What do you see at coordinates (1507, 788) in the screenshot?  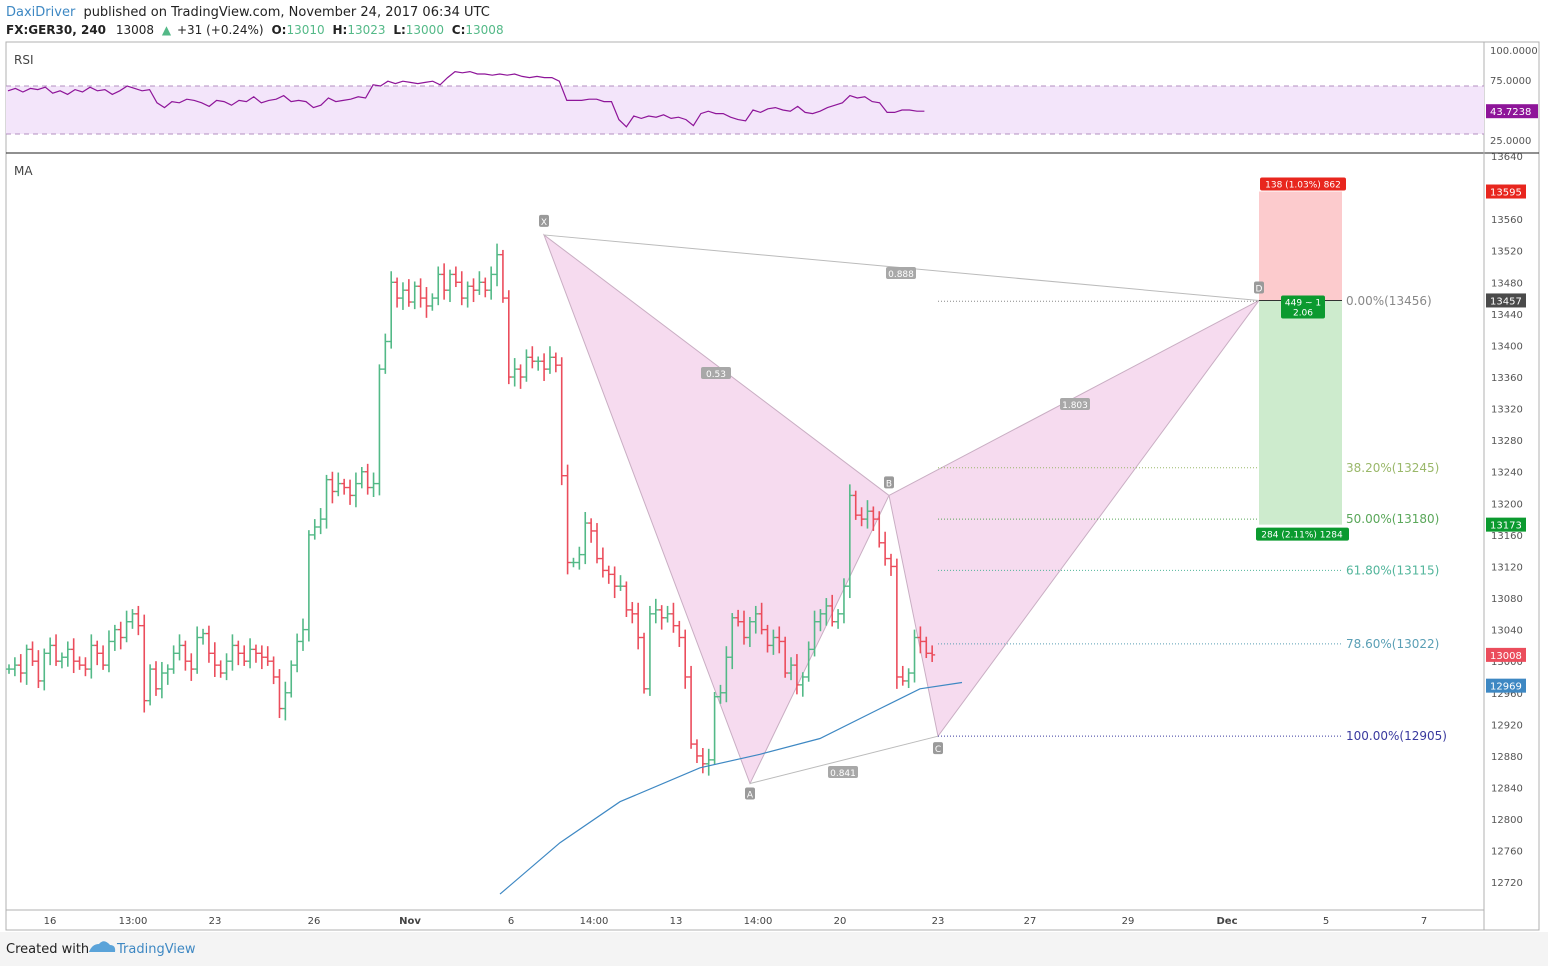 I see `price-tick-label: 12840` at bounding box center [1507, 788].